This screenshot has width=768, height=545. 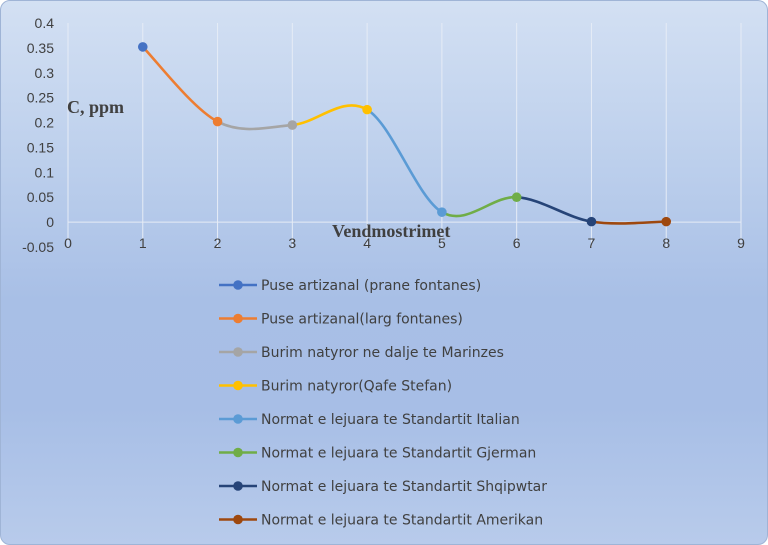 I want to click on x-tick-label: 4, so click(x=367, y=243).